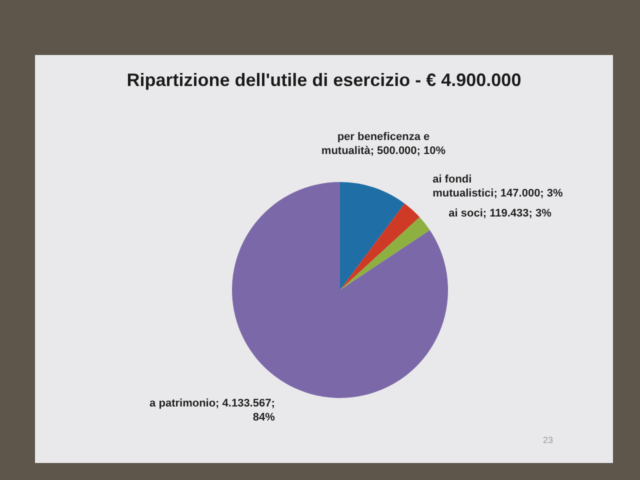  Describe the element at coordinates (383, 144) in the screenshot. I see `slice-label: per beneficenza e mutualità; 500.000; 10%` at that location.